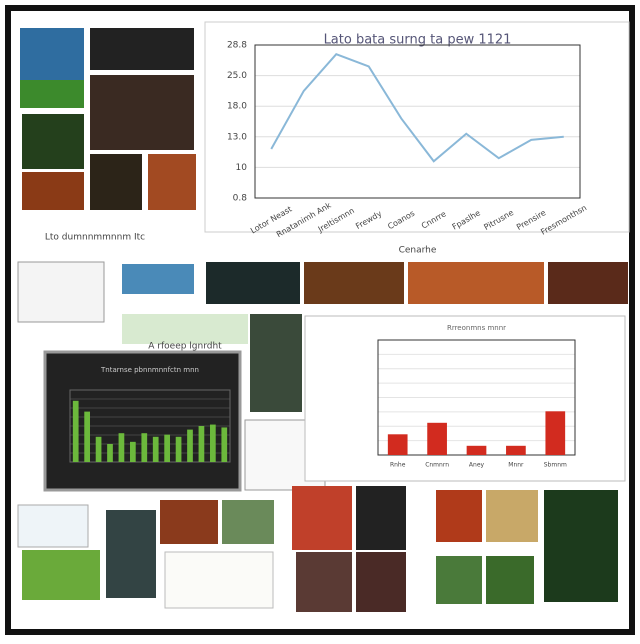 The image size is (640, 644). Describe the element at coordinates (418, 251) in the screenshot. I see `x-axis-label: Cenarhe` at that location.